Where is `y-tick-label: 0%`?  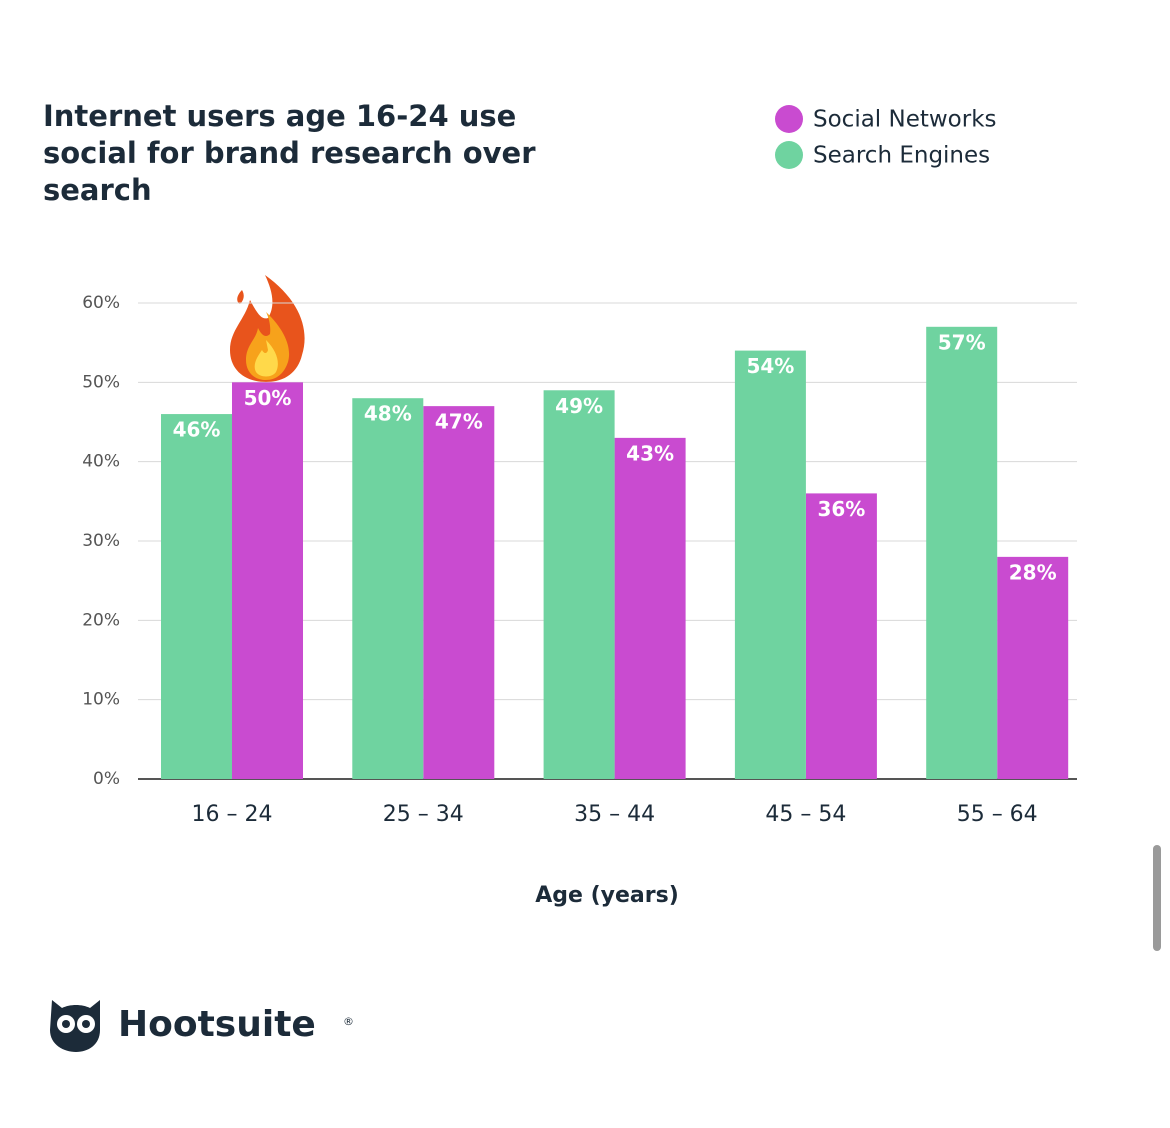
y-tick-label: 0% is located at coordinates (106, 779).